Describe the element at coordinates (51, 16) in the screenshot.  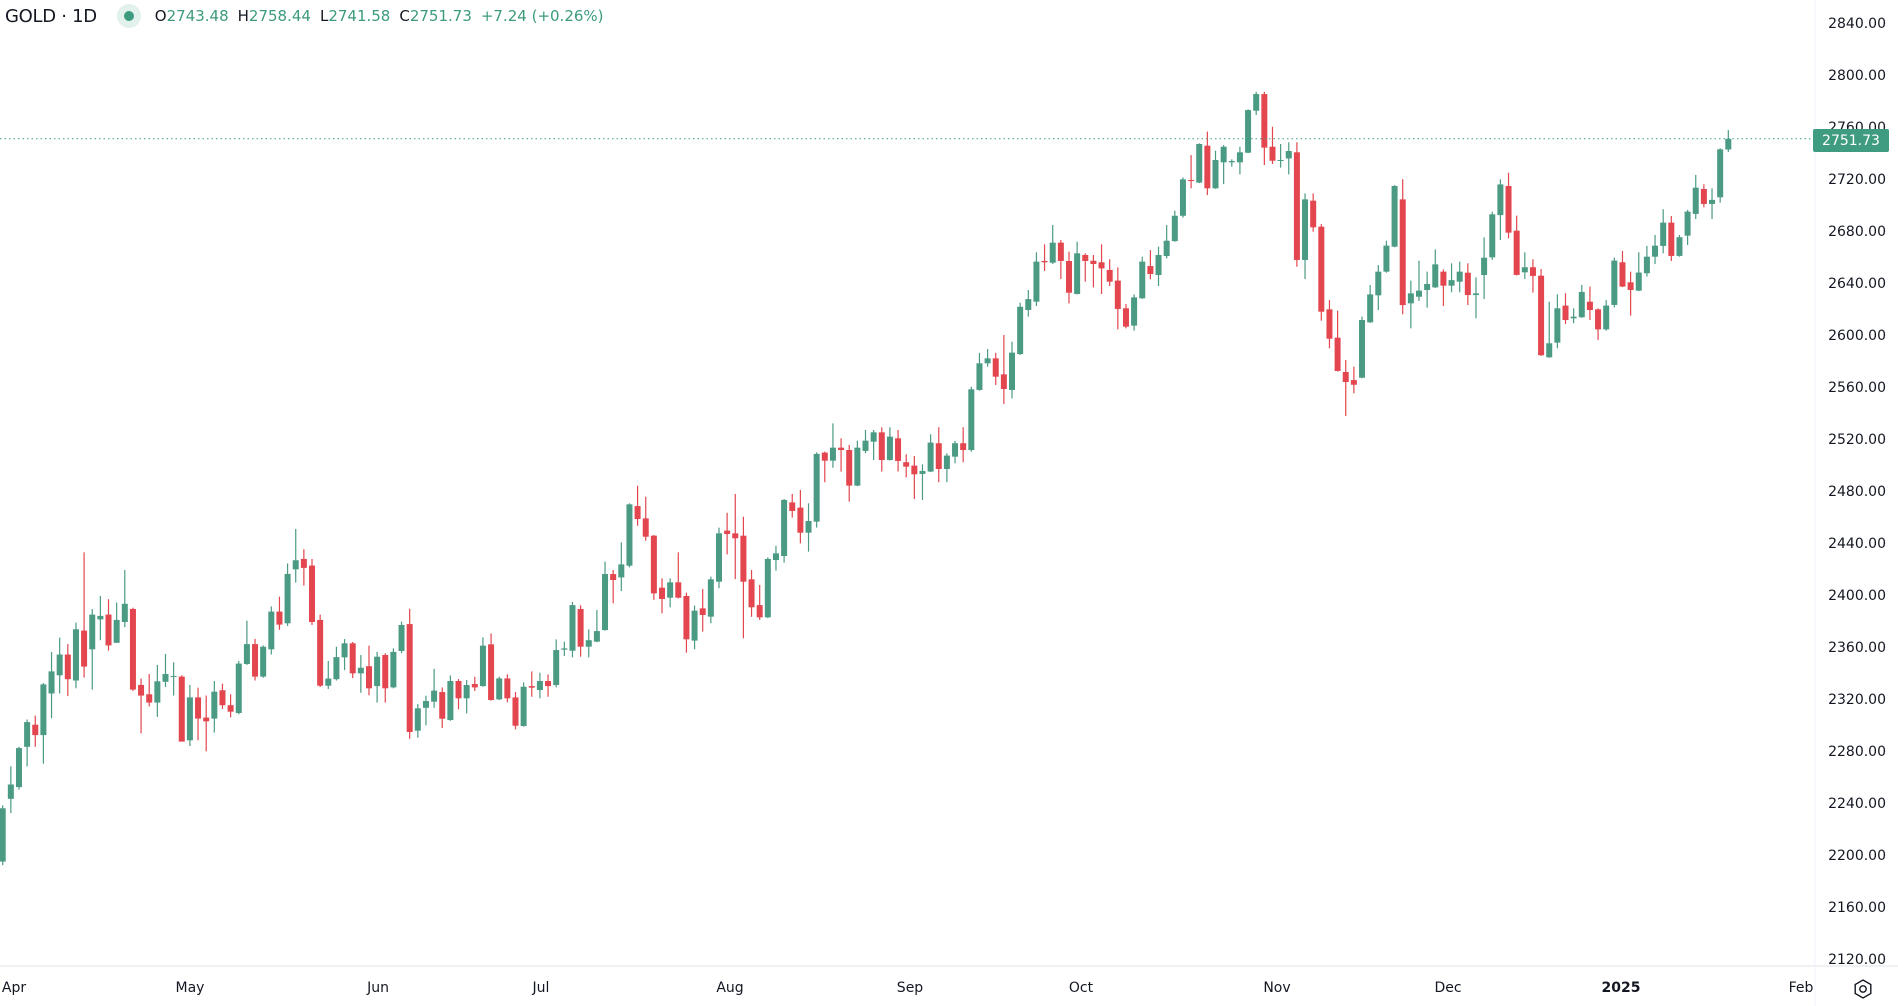
I see `symbol-title: GOLD · 1D` at that location.